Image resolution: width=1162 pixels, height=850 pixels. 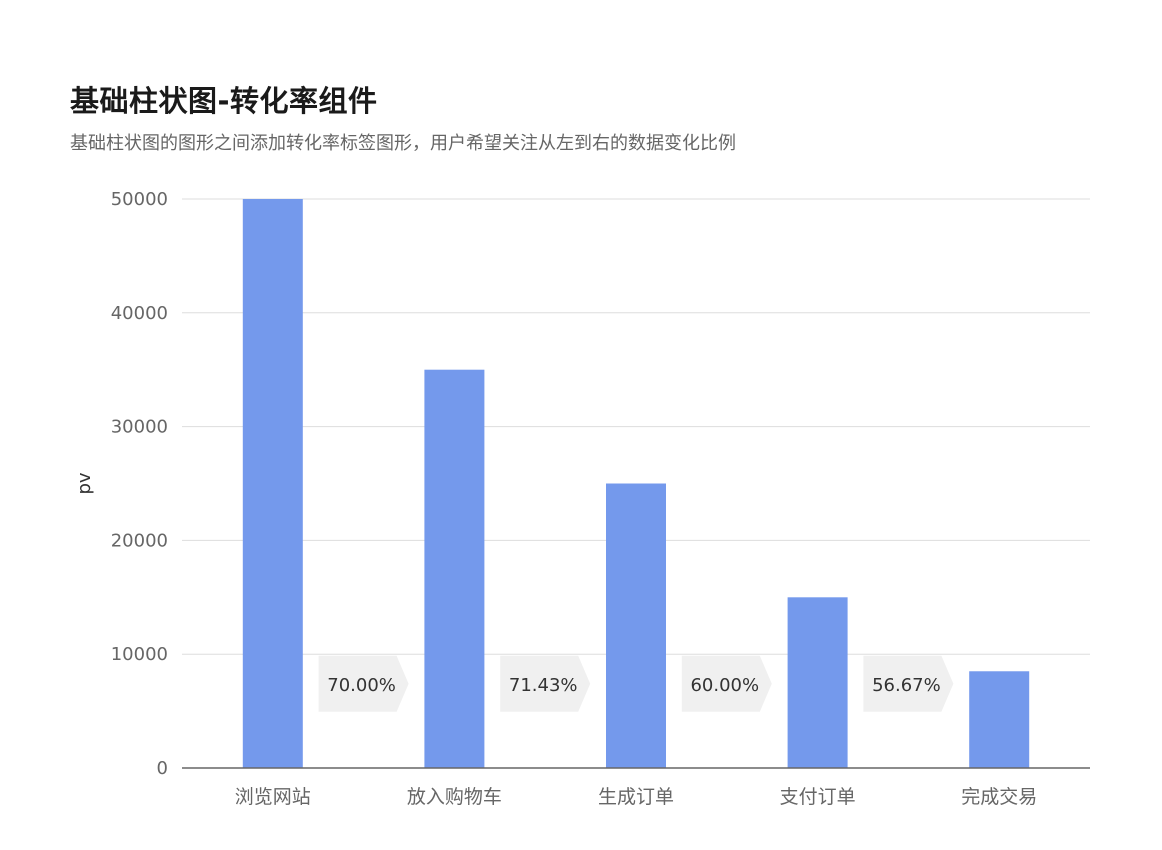 What do you see at coordinates (139, 540) in the screenshot?
I see `y-tick-label: 20000` at bounding box center [139, 540].